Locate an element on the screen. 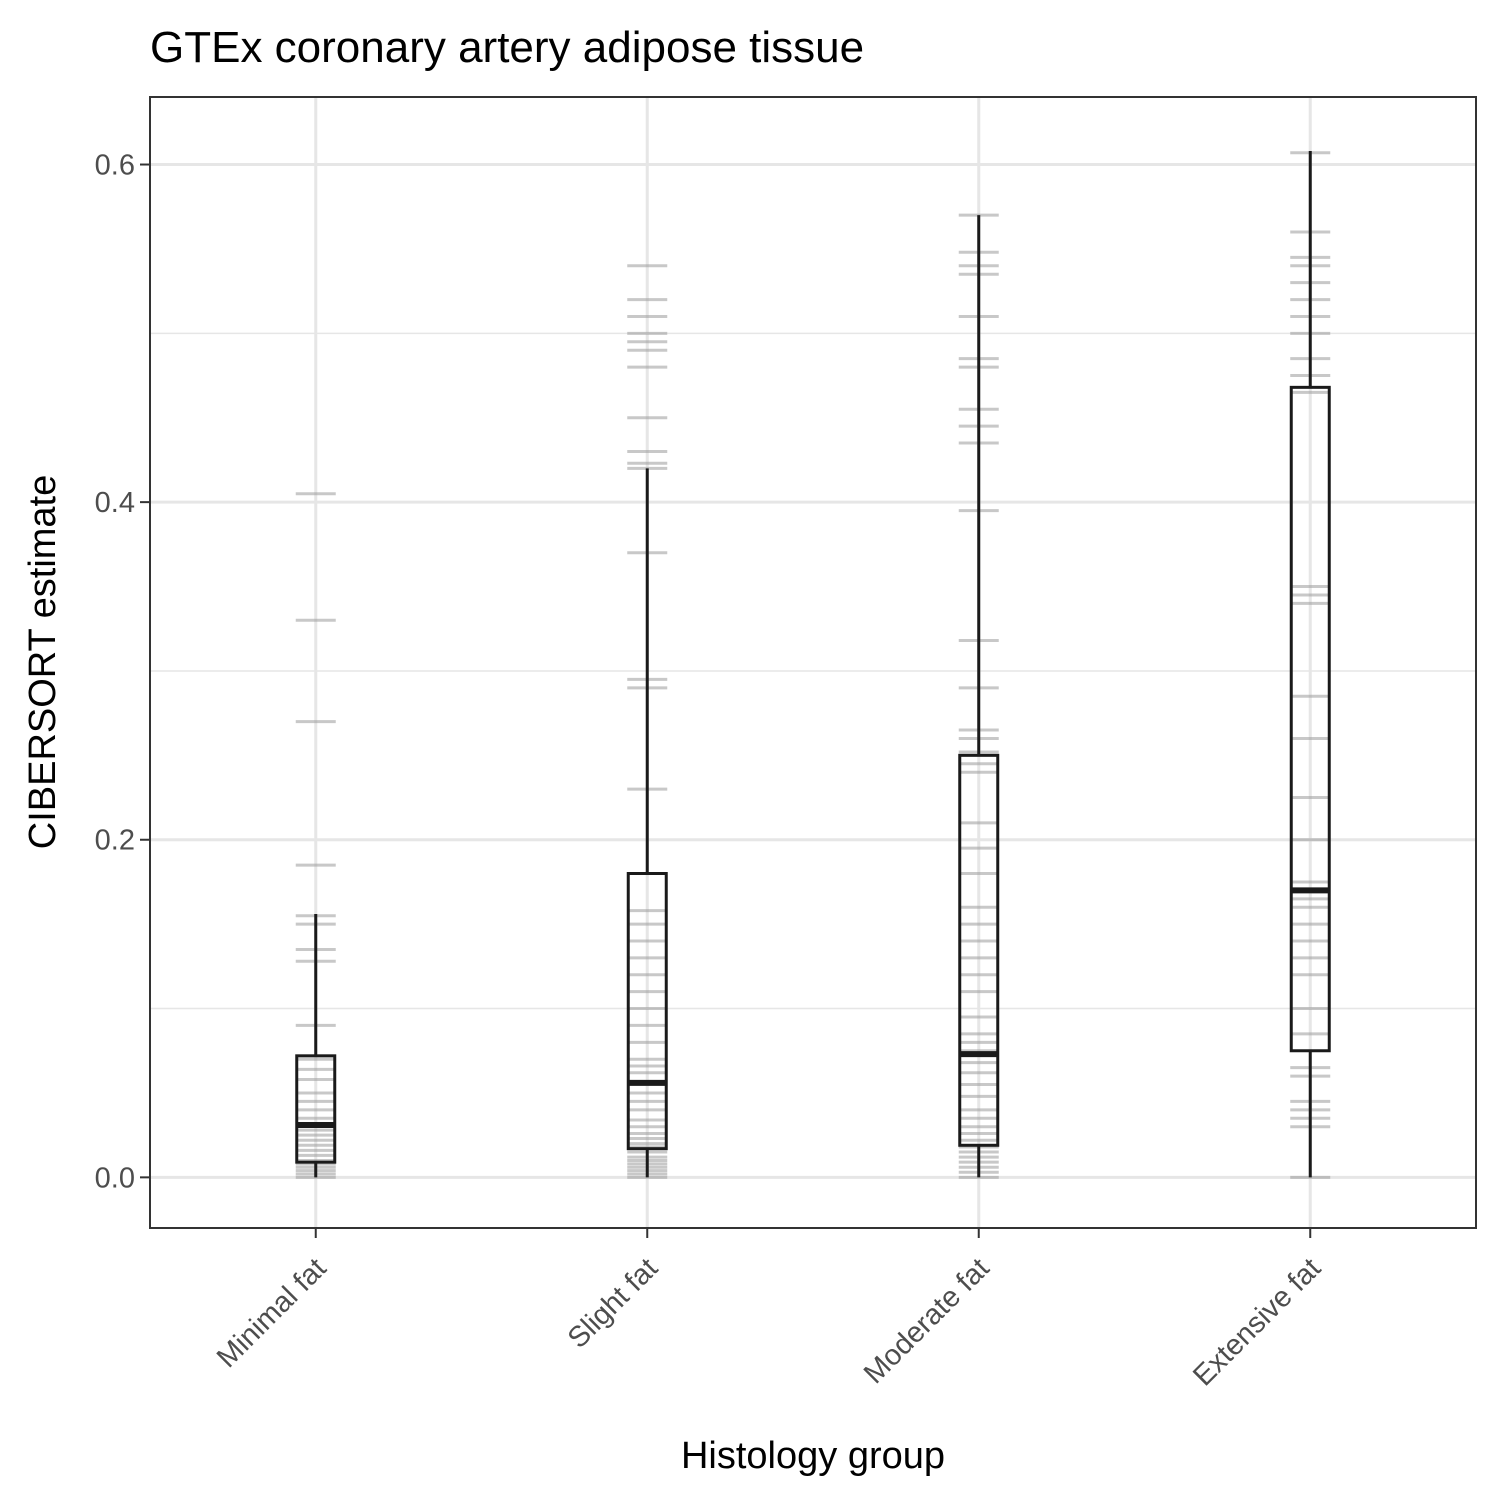 This screenshot has height=1500, width=1500. x-tick-label: Extensive fat is located at coordinates (1257, 1322).